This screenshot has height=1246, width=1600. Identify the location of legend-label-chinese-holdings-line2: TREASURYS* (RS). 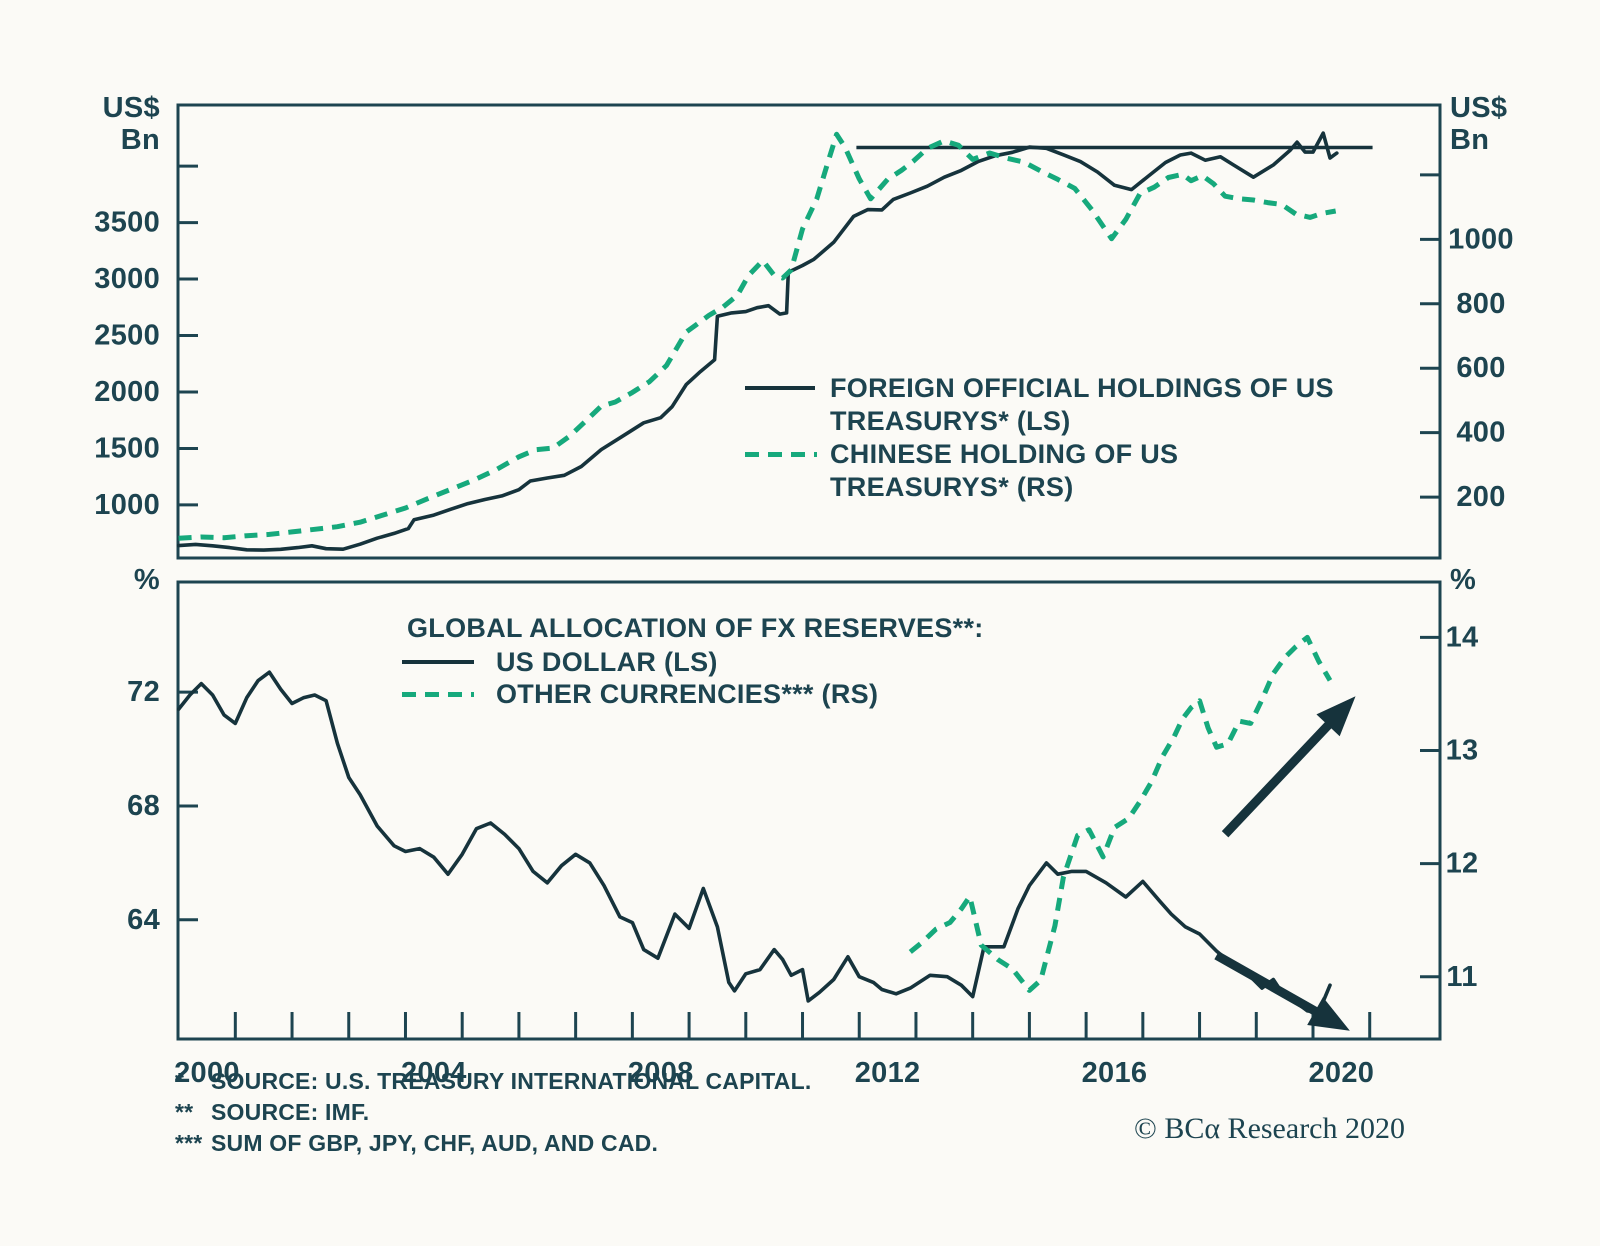
(952, 487).